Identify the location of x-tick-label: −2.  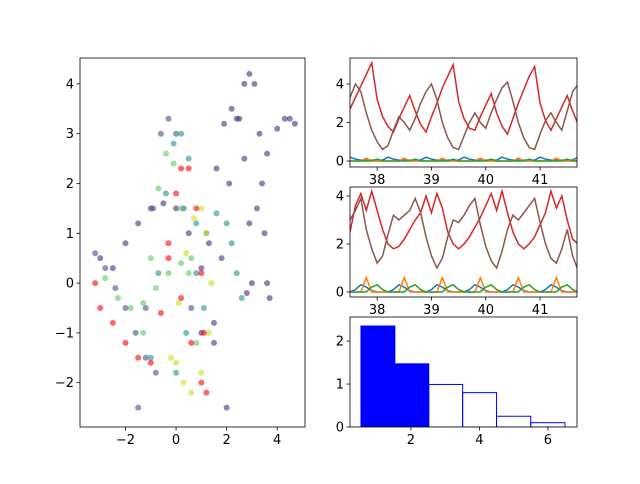
(125, 440).